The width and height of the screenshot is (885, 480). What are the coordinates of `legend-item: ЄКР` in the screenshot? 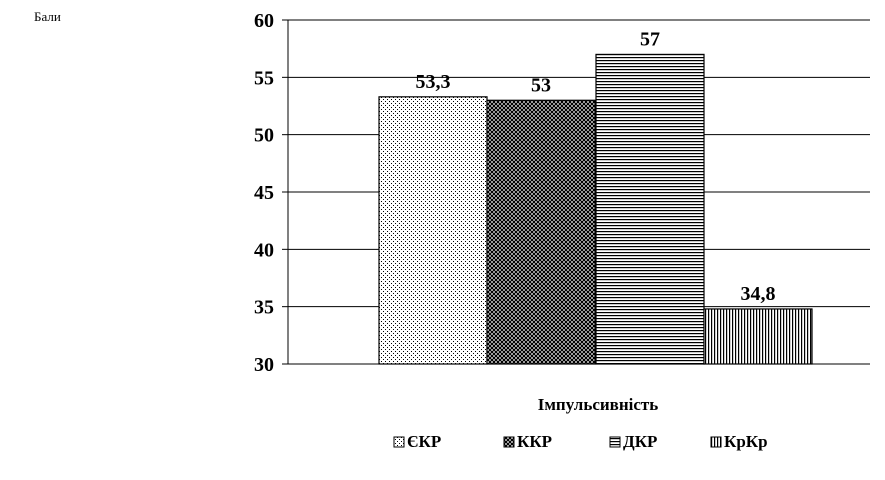 It's located at (417, 441).